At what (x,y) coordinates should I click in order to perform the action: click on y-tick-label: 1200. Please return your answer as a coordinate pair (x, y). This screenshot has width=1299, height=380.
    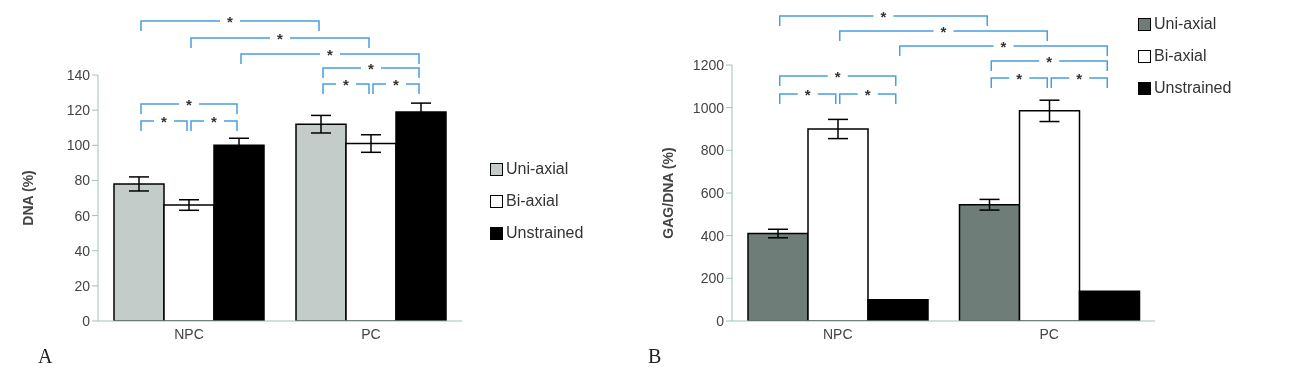
    Looking at the image, I should click on (708, 64).